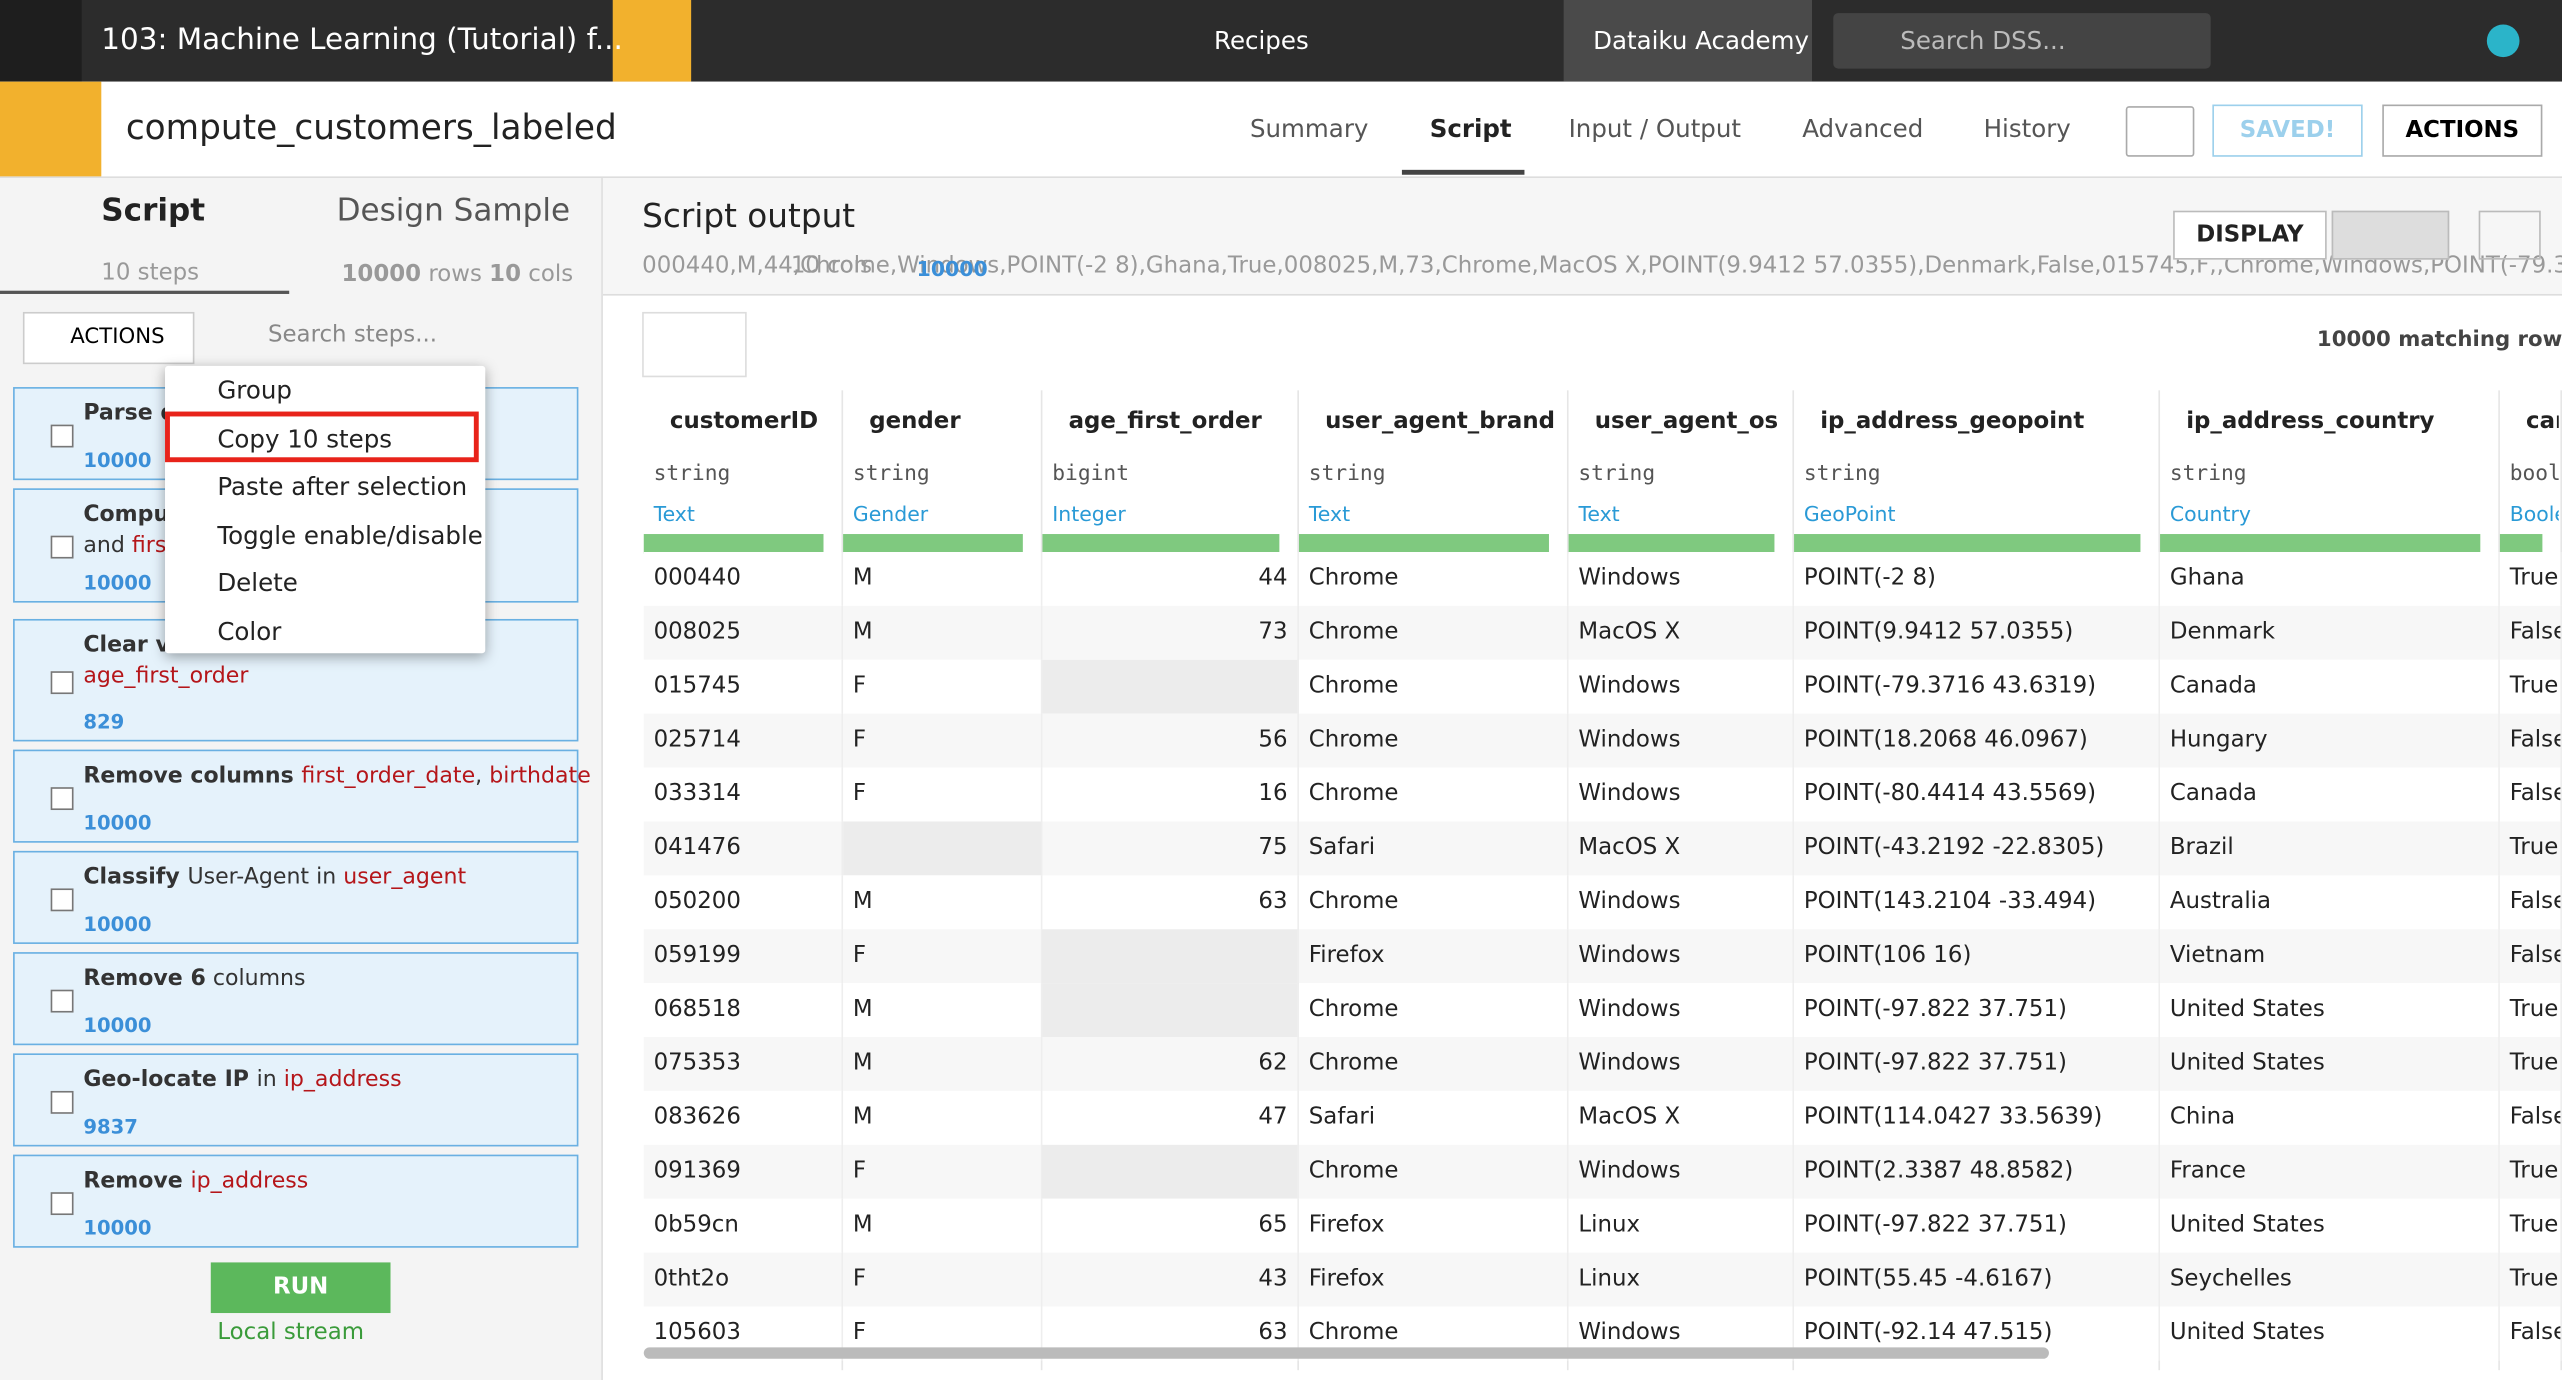 The height and width of the screenshot is (1380, 2562). I want to click on recipe-tab: Script, so click(1471, 128).